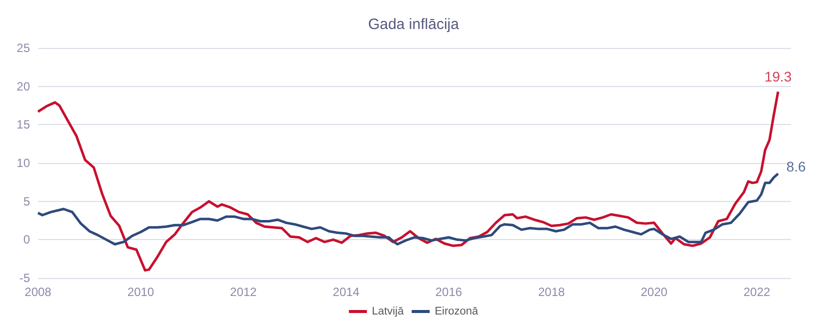 The height and width of the screenshot is (330, 827). I want to click on x-tick-label: 2020, so click(654, 292).